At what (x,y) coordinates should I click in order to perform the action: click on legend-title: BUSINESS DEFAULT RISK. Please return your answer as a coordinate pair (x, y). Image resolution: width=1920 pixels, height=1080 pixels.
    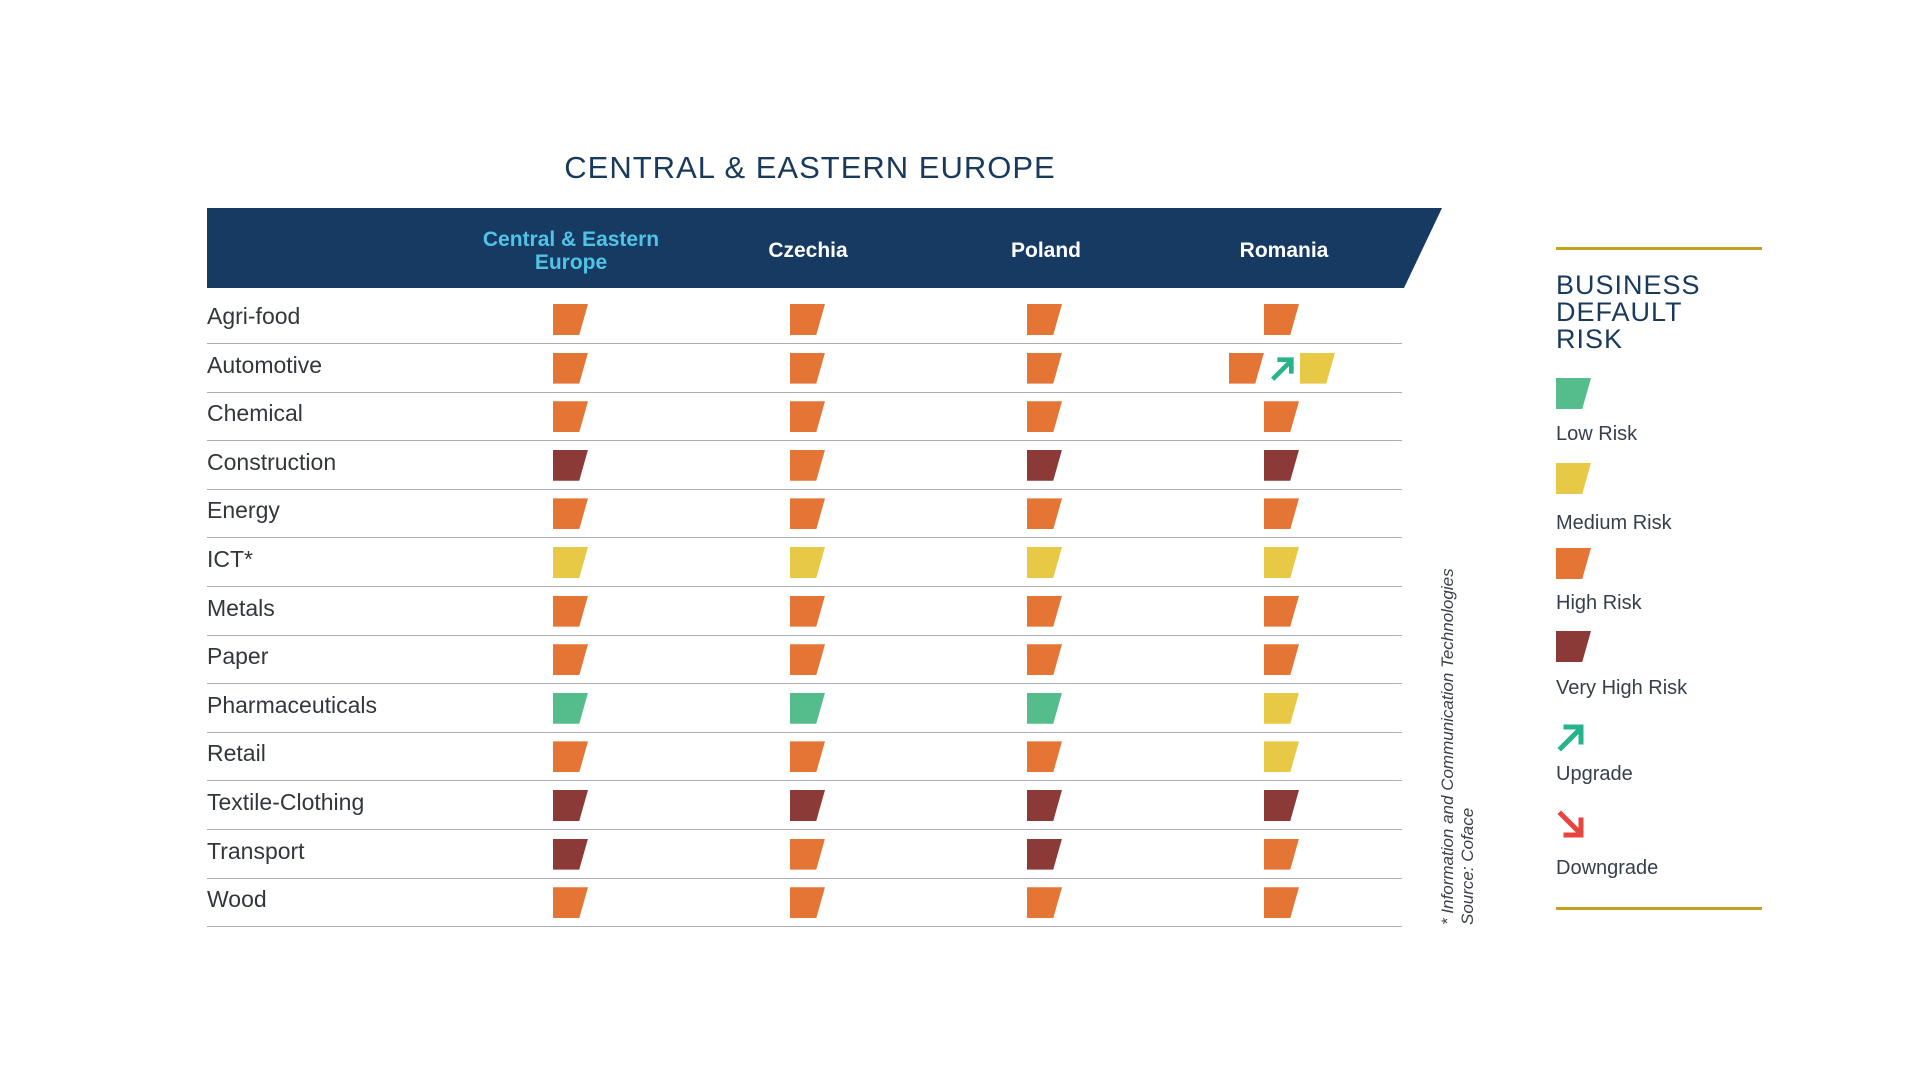
    Looking at the image, I should click on (1636, 312).